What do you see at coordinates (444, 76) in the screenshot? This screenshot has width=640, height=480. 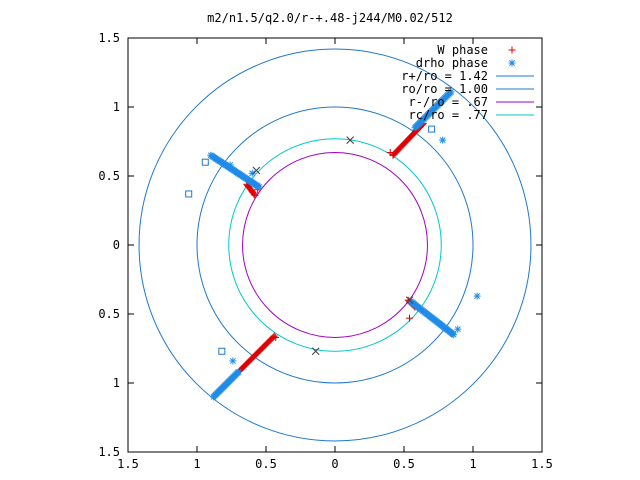 I see `legend-label: r+/ro = 1.42` at bounding box center [444, 76].